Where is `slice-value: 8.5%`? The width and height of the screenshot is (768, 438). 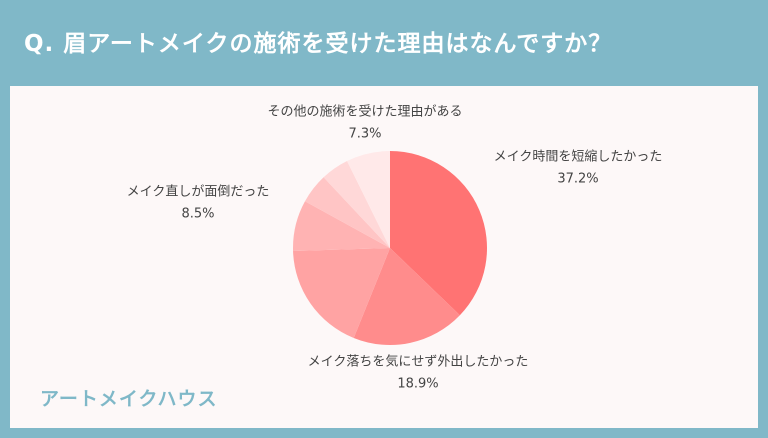
slice-value: 8.5% is located at coordinates (197, 214).